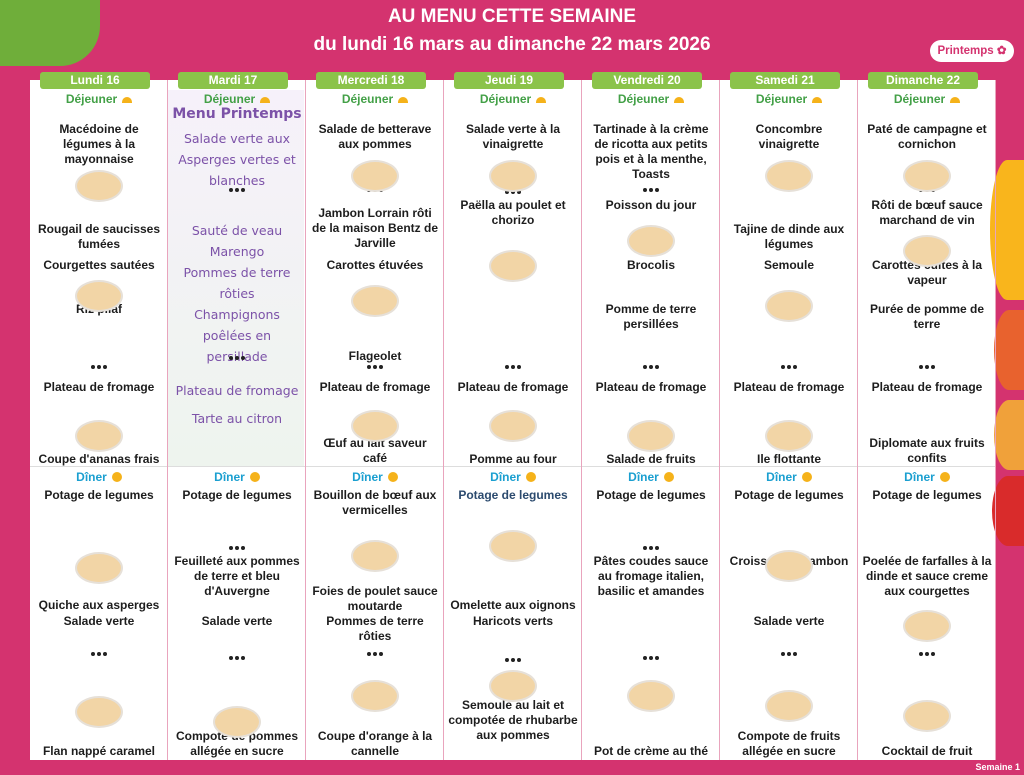  Describe the element at coordinates (513, 212) in the screenshot. I see `lunch-item: Paëlla au poulet et chorizo` at that location.